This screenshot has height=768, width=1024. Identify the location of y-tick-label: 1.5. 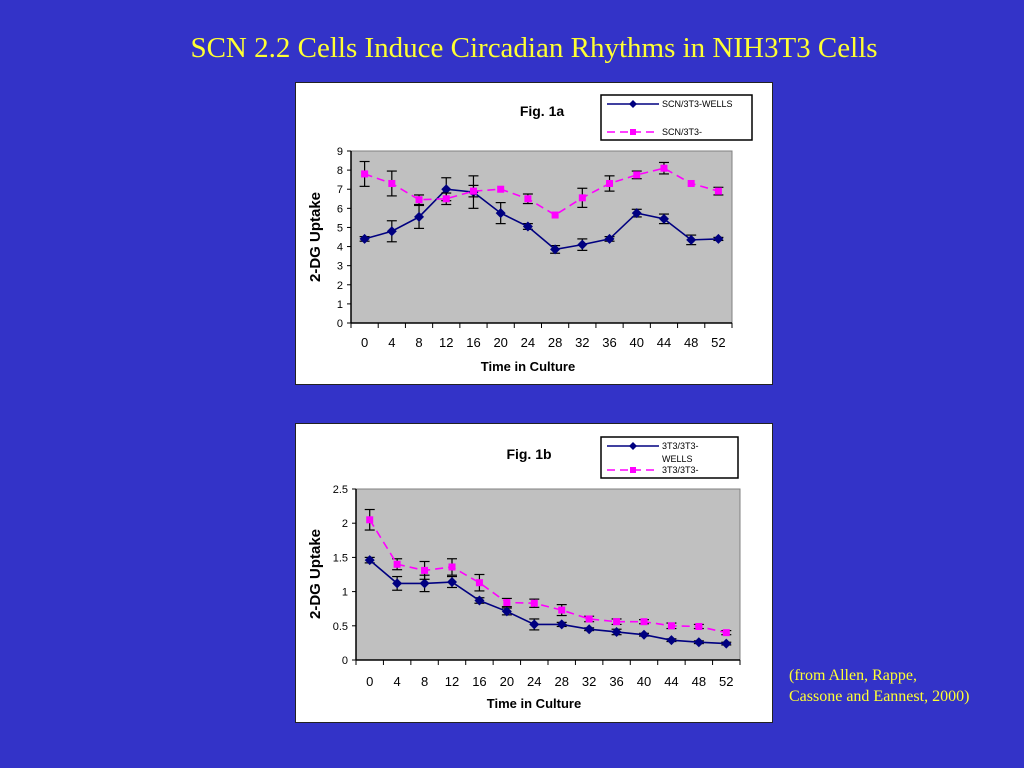
(340, 558).